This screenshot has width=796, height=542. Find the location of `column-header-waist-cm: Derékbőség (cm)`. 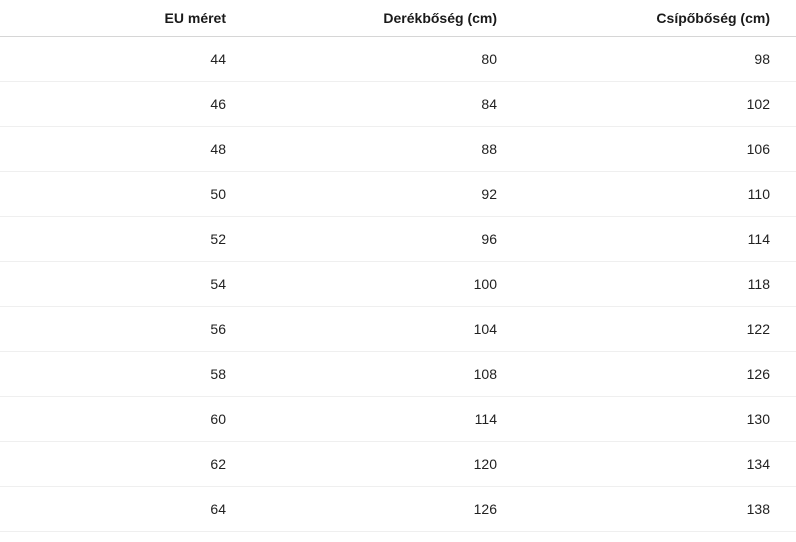

column-header-waist-cm: Derékbőség (cm) is located at coordinates (387, 18).